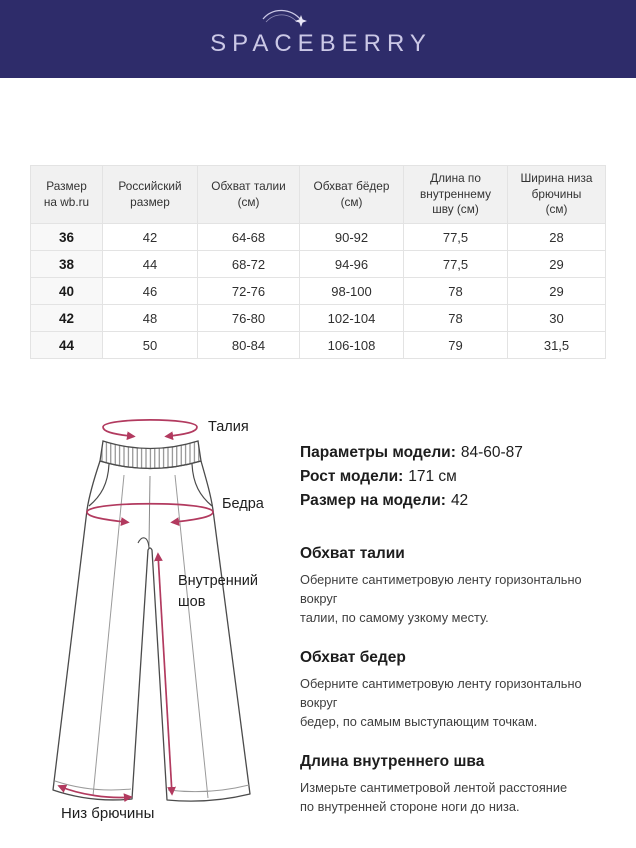 The width and height of the screenshot is (636, 848). Describe the element at coordinates (556, 237) in the screenshot. I see `table-cell: 28` at that location.